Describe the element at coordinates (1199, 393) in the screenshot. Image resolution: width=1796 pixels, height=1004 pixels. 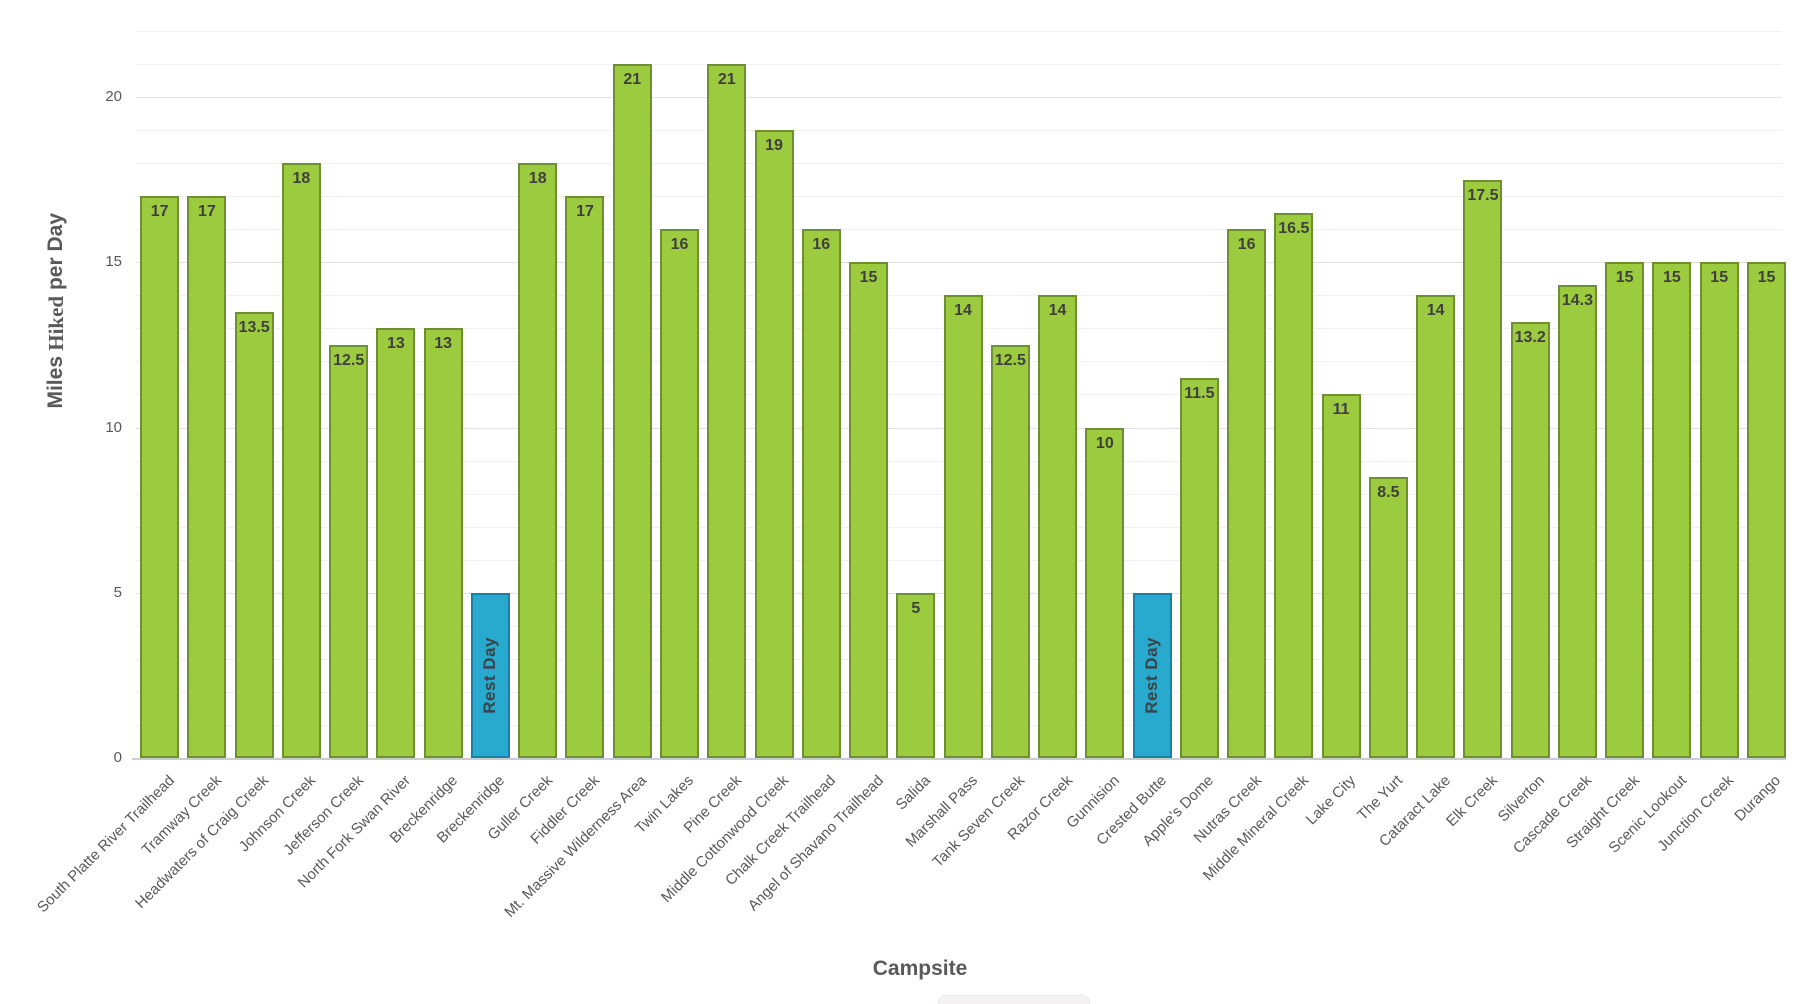
I see `bar-value-label: 11.5` at that location.